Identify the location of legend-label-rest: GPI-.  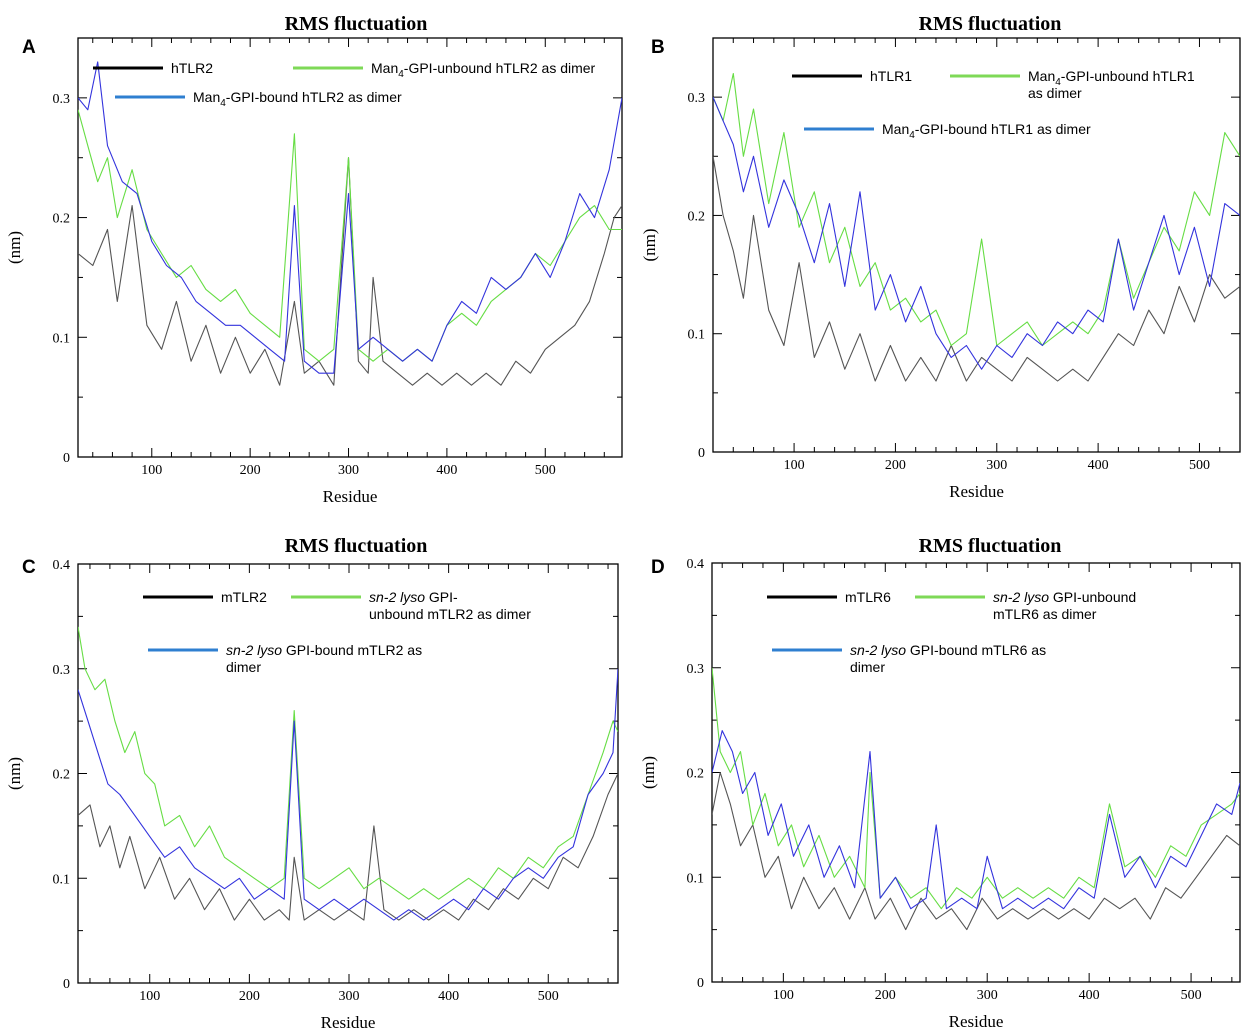
(441, 597).